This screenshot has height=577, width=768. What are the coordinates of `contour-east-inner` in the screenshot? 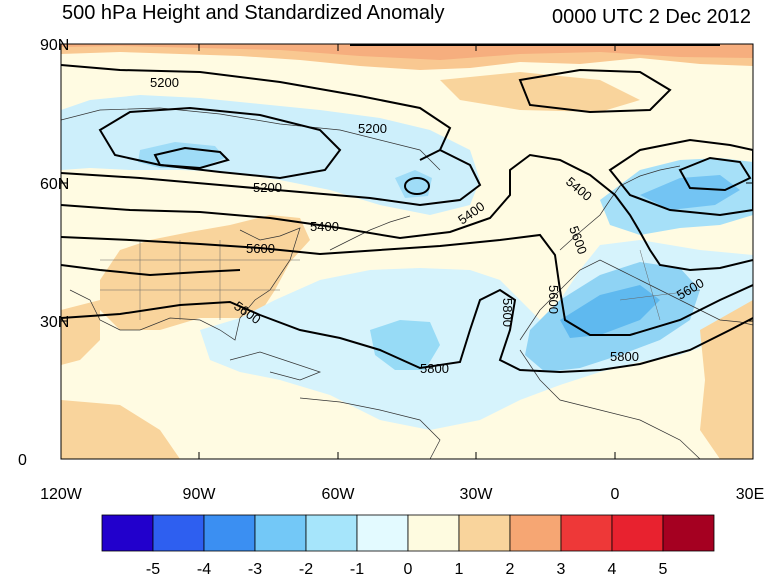 It's located at (715, 174).